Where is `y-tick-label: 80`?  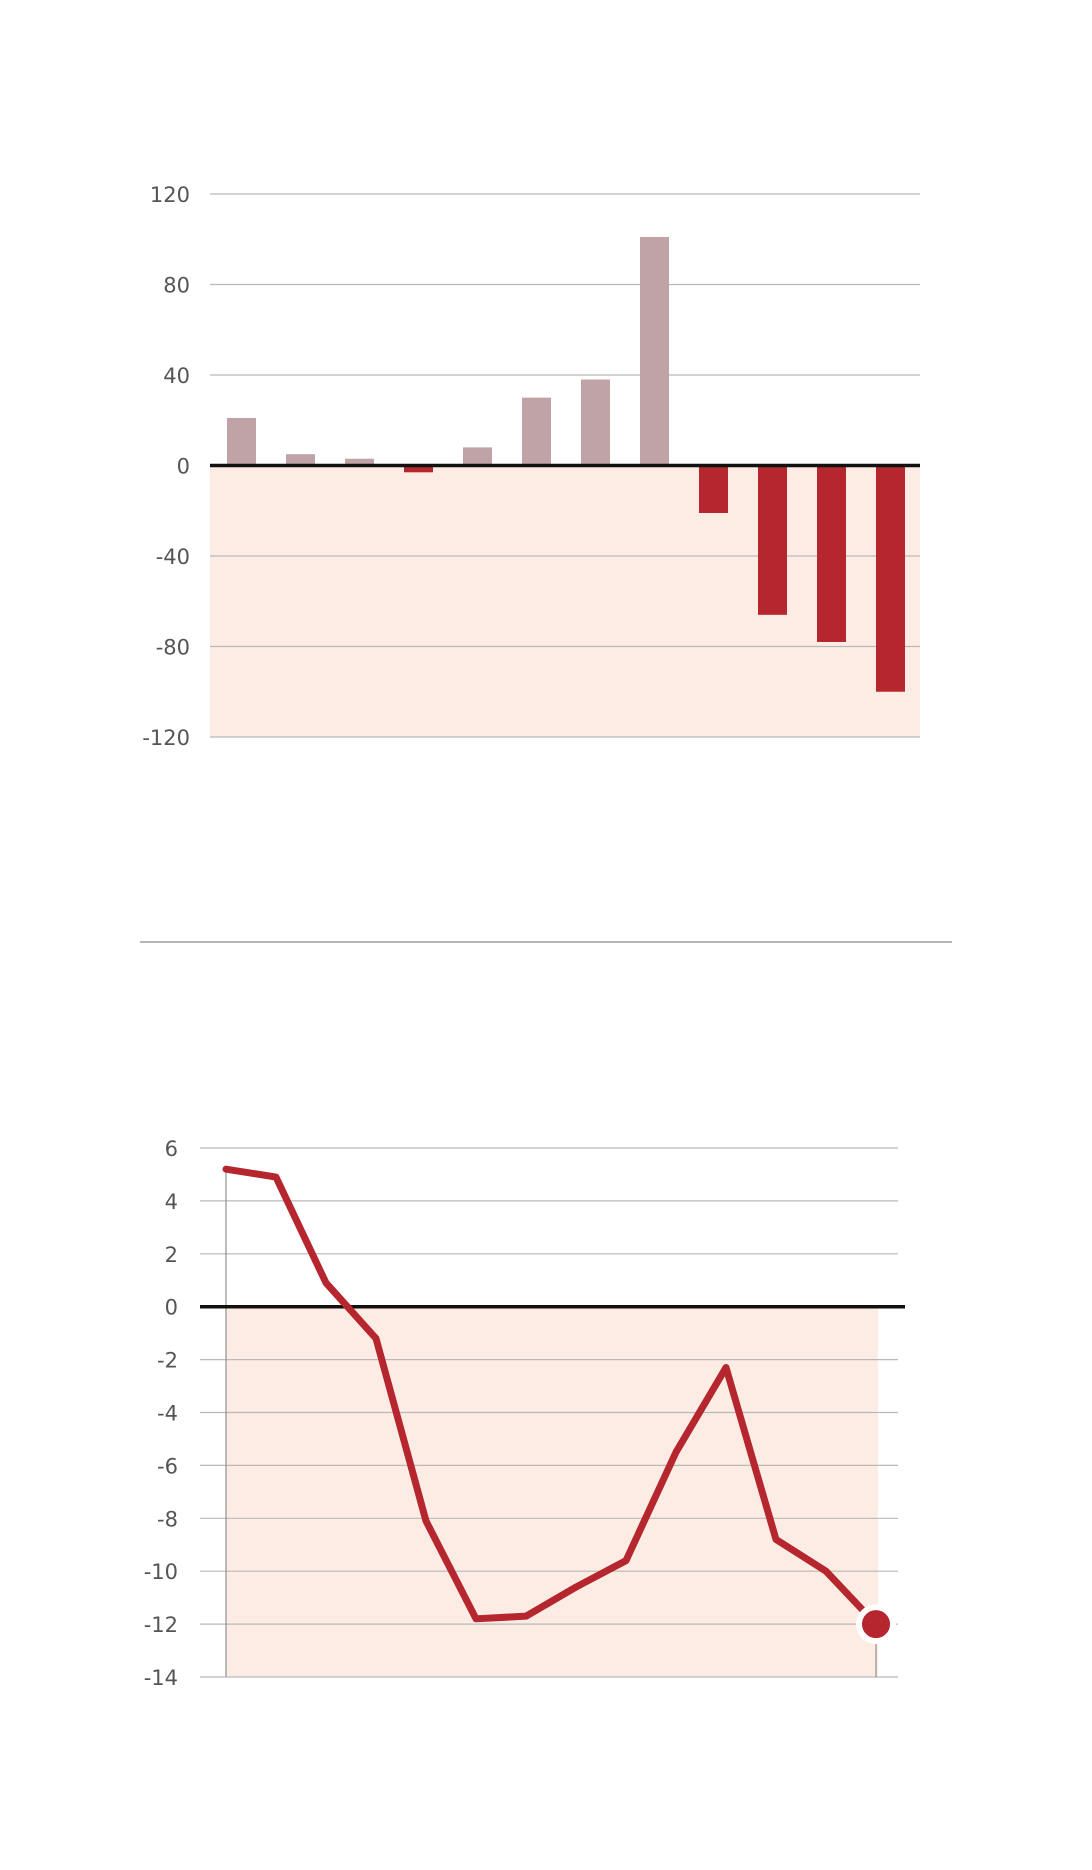 y-tick-label: 80 is located at coordinates (176, 286).